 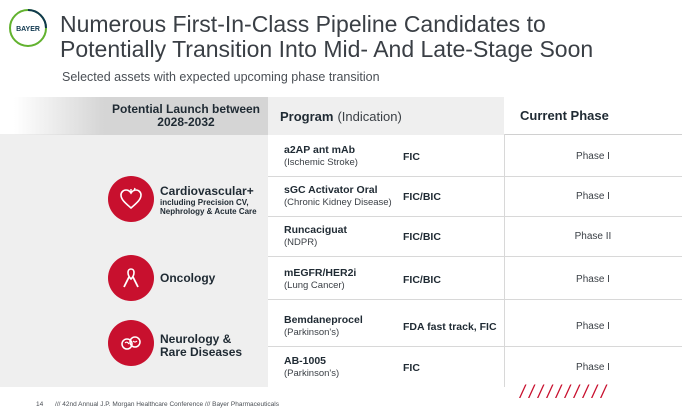 What do you see at coordinates (305, 361) in the screenshot?
I see `program-name: AB-1005` at bounding box center [305, 361].